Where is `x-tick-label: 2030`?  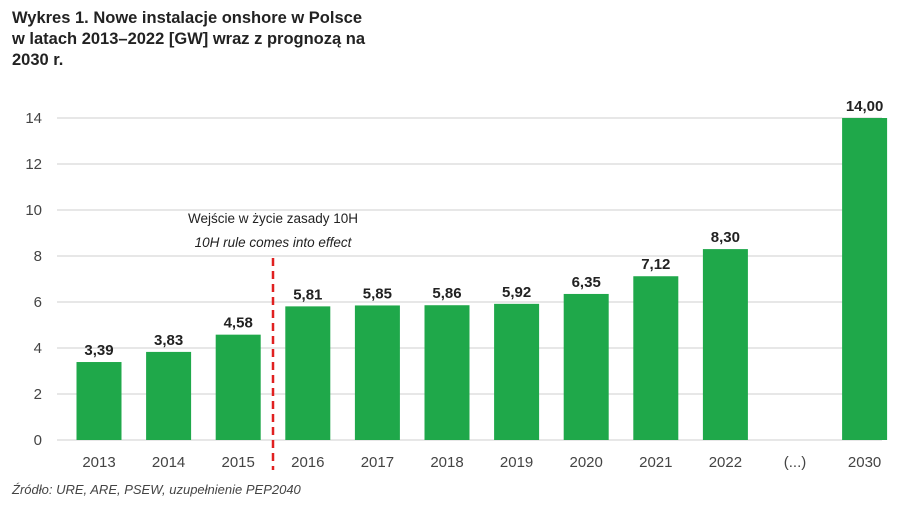 x-tick-label: 2030 is located at coordinates (864, 462).